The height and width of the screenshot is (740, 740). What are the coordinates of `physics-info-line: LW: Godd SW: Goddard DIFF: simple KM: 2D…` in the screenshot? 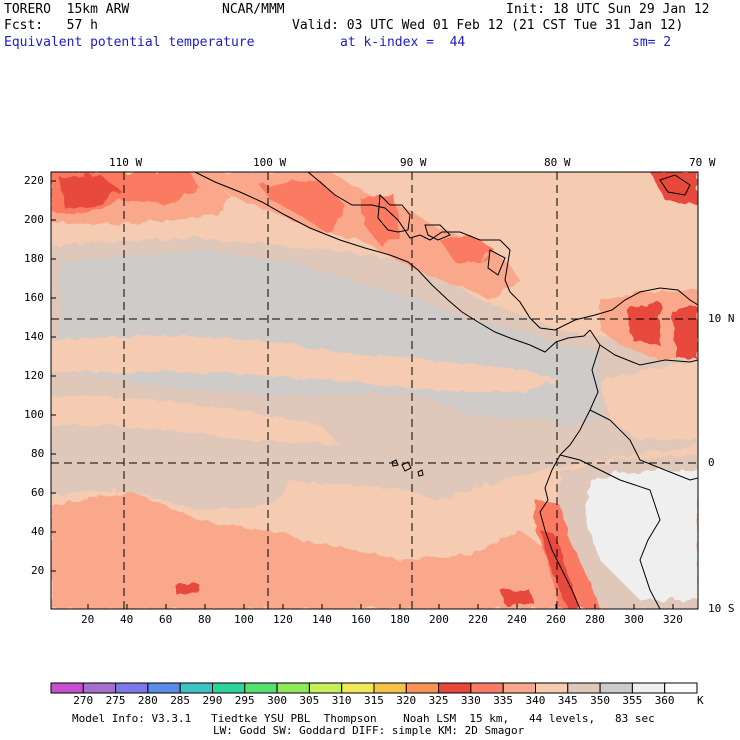 It's located at (369, 730).